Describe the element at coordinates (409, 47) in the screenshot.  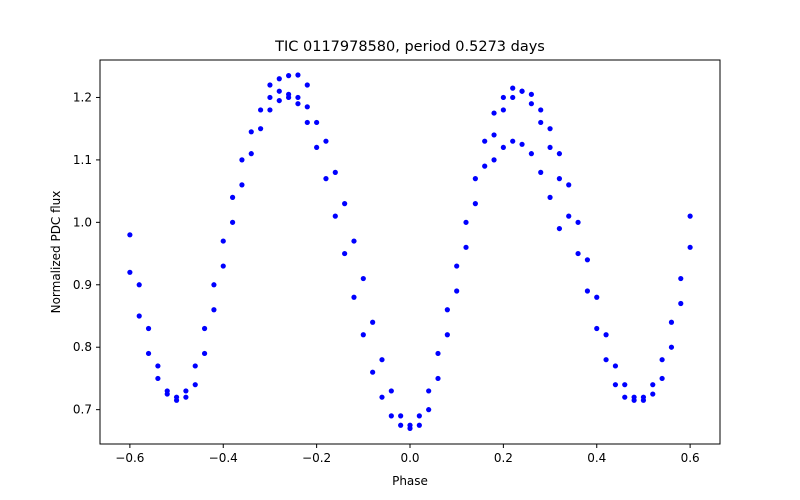
I see `chart-title: TIC 0117978580, period 0.5273 days` at that location.